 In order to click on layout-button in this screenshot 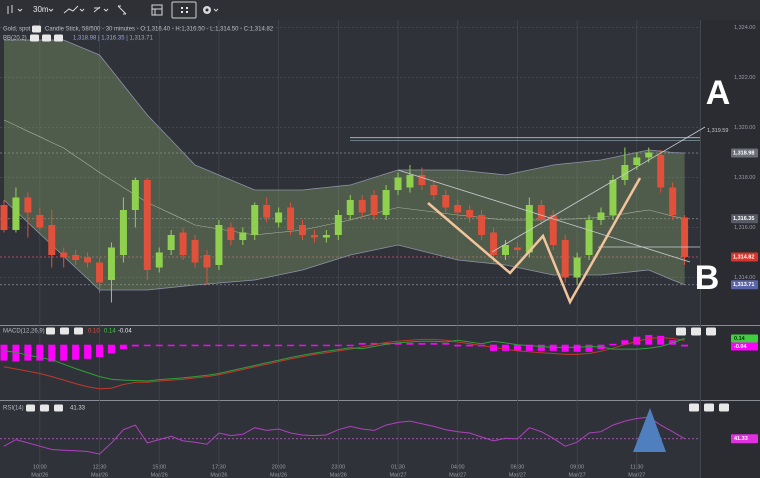, I will do `click(157, 10)`.